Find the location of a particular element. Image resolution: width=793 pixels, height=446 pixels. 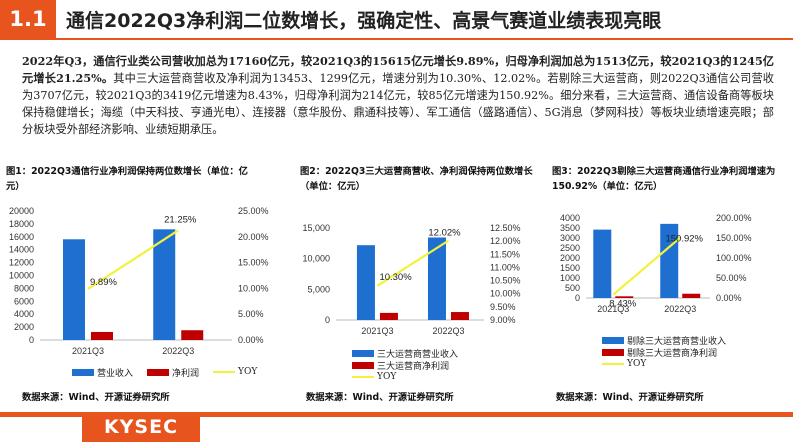

y-tick-label: 18000 is located at coordinates (21, 224).